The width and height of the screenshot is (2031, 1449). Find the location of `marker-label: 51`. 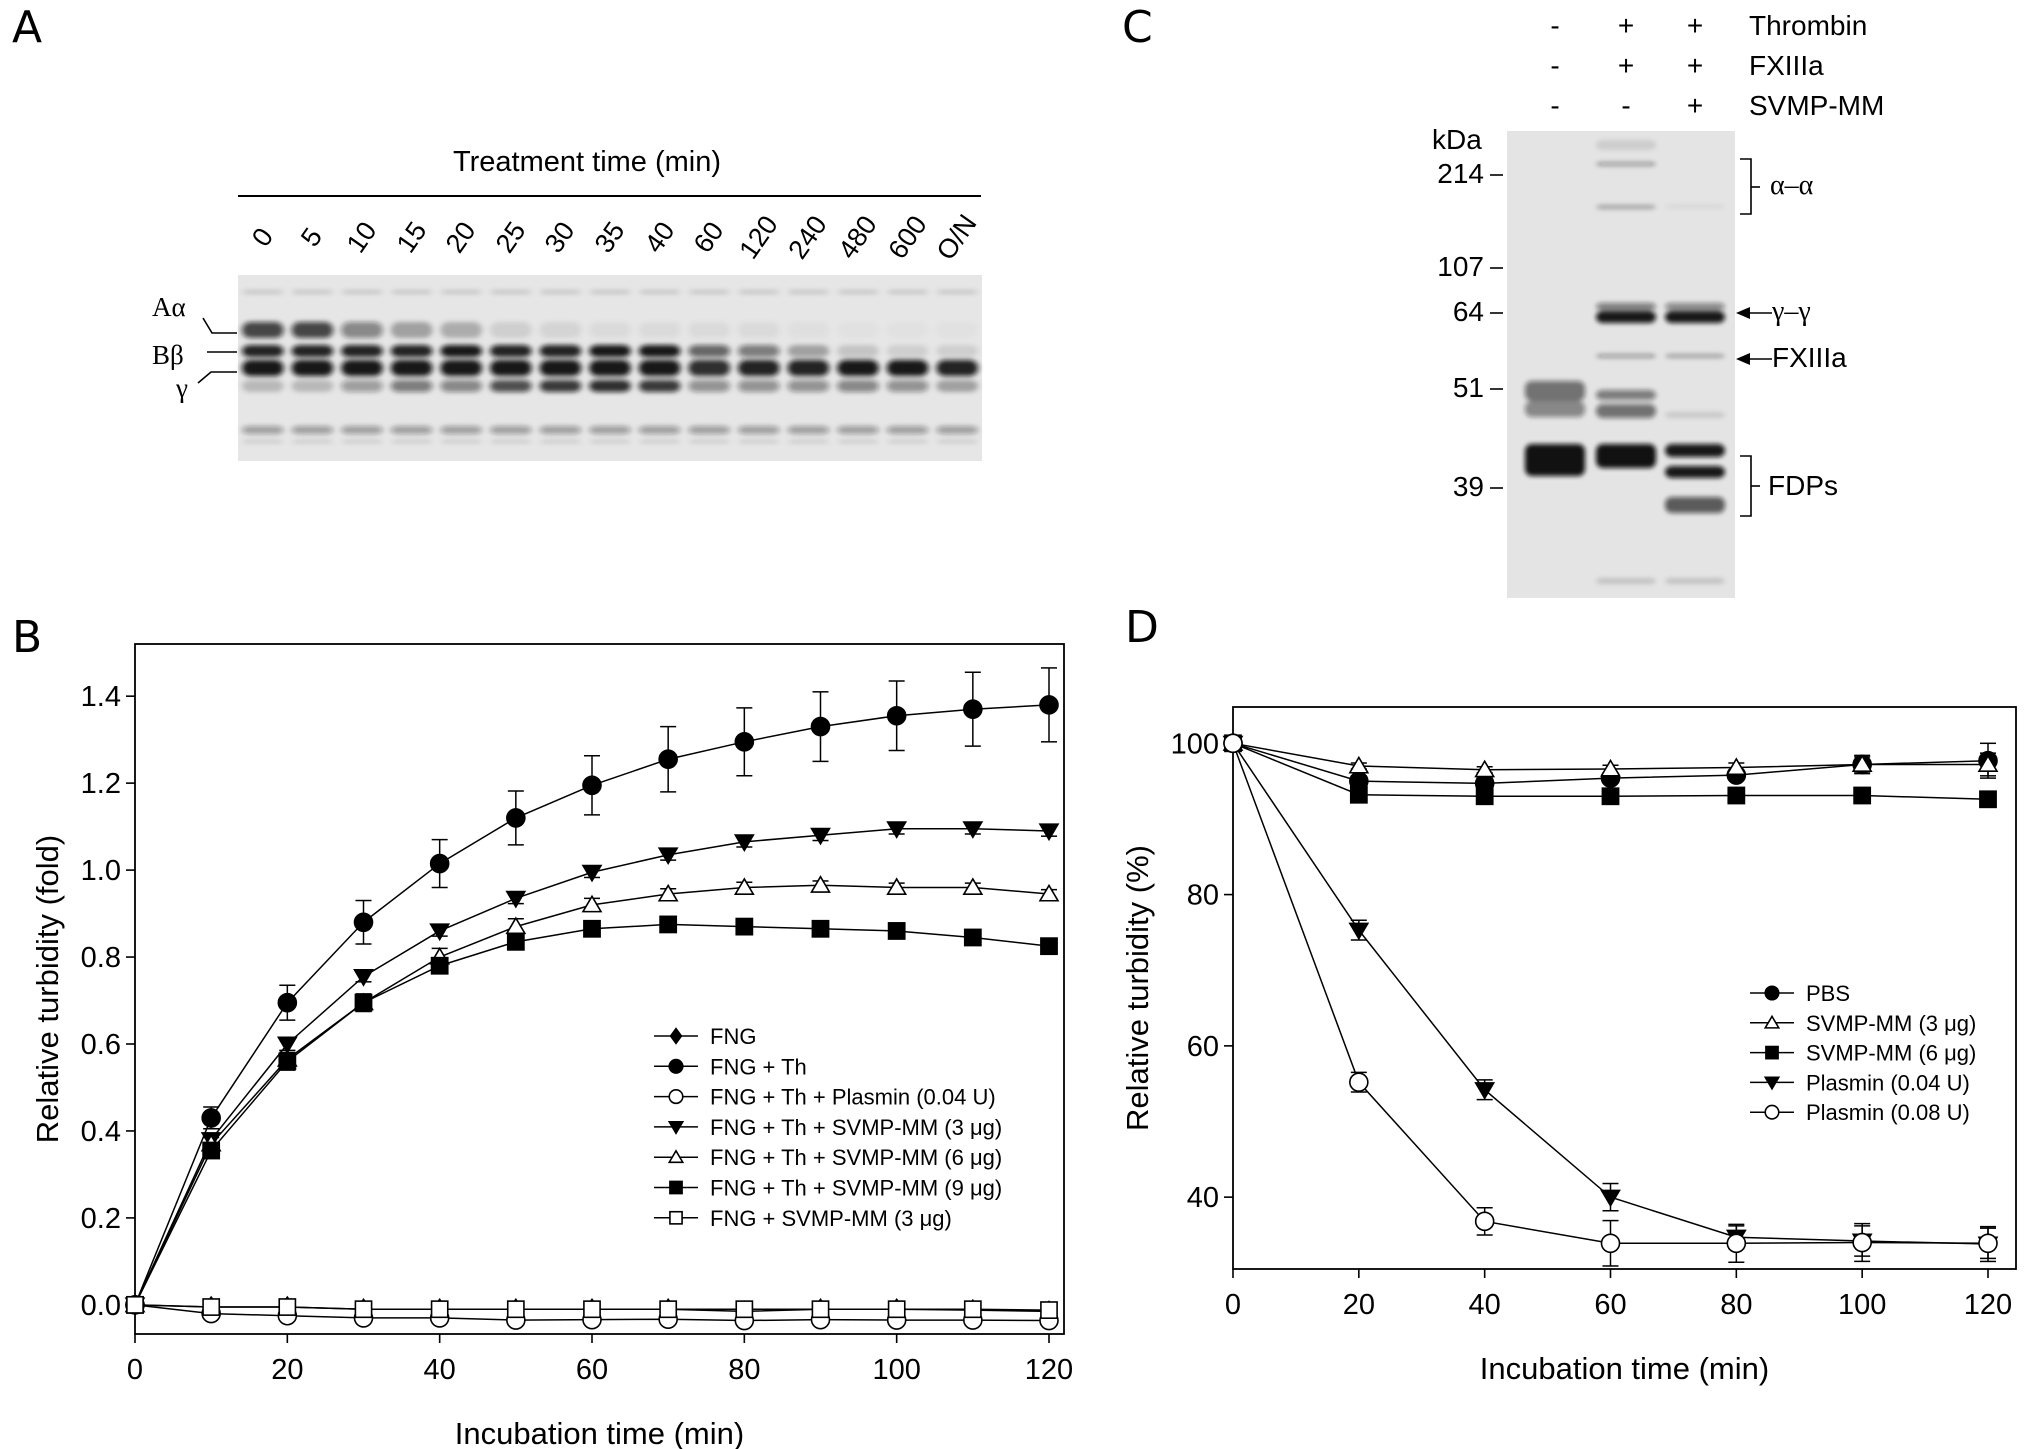

marker-label: 51 is located at coordinates (1468, 387).